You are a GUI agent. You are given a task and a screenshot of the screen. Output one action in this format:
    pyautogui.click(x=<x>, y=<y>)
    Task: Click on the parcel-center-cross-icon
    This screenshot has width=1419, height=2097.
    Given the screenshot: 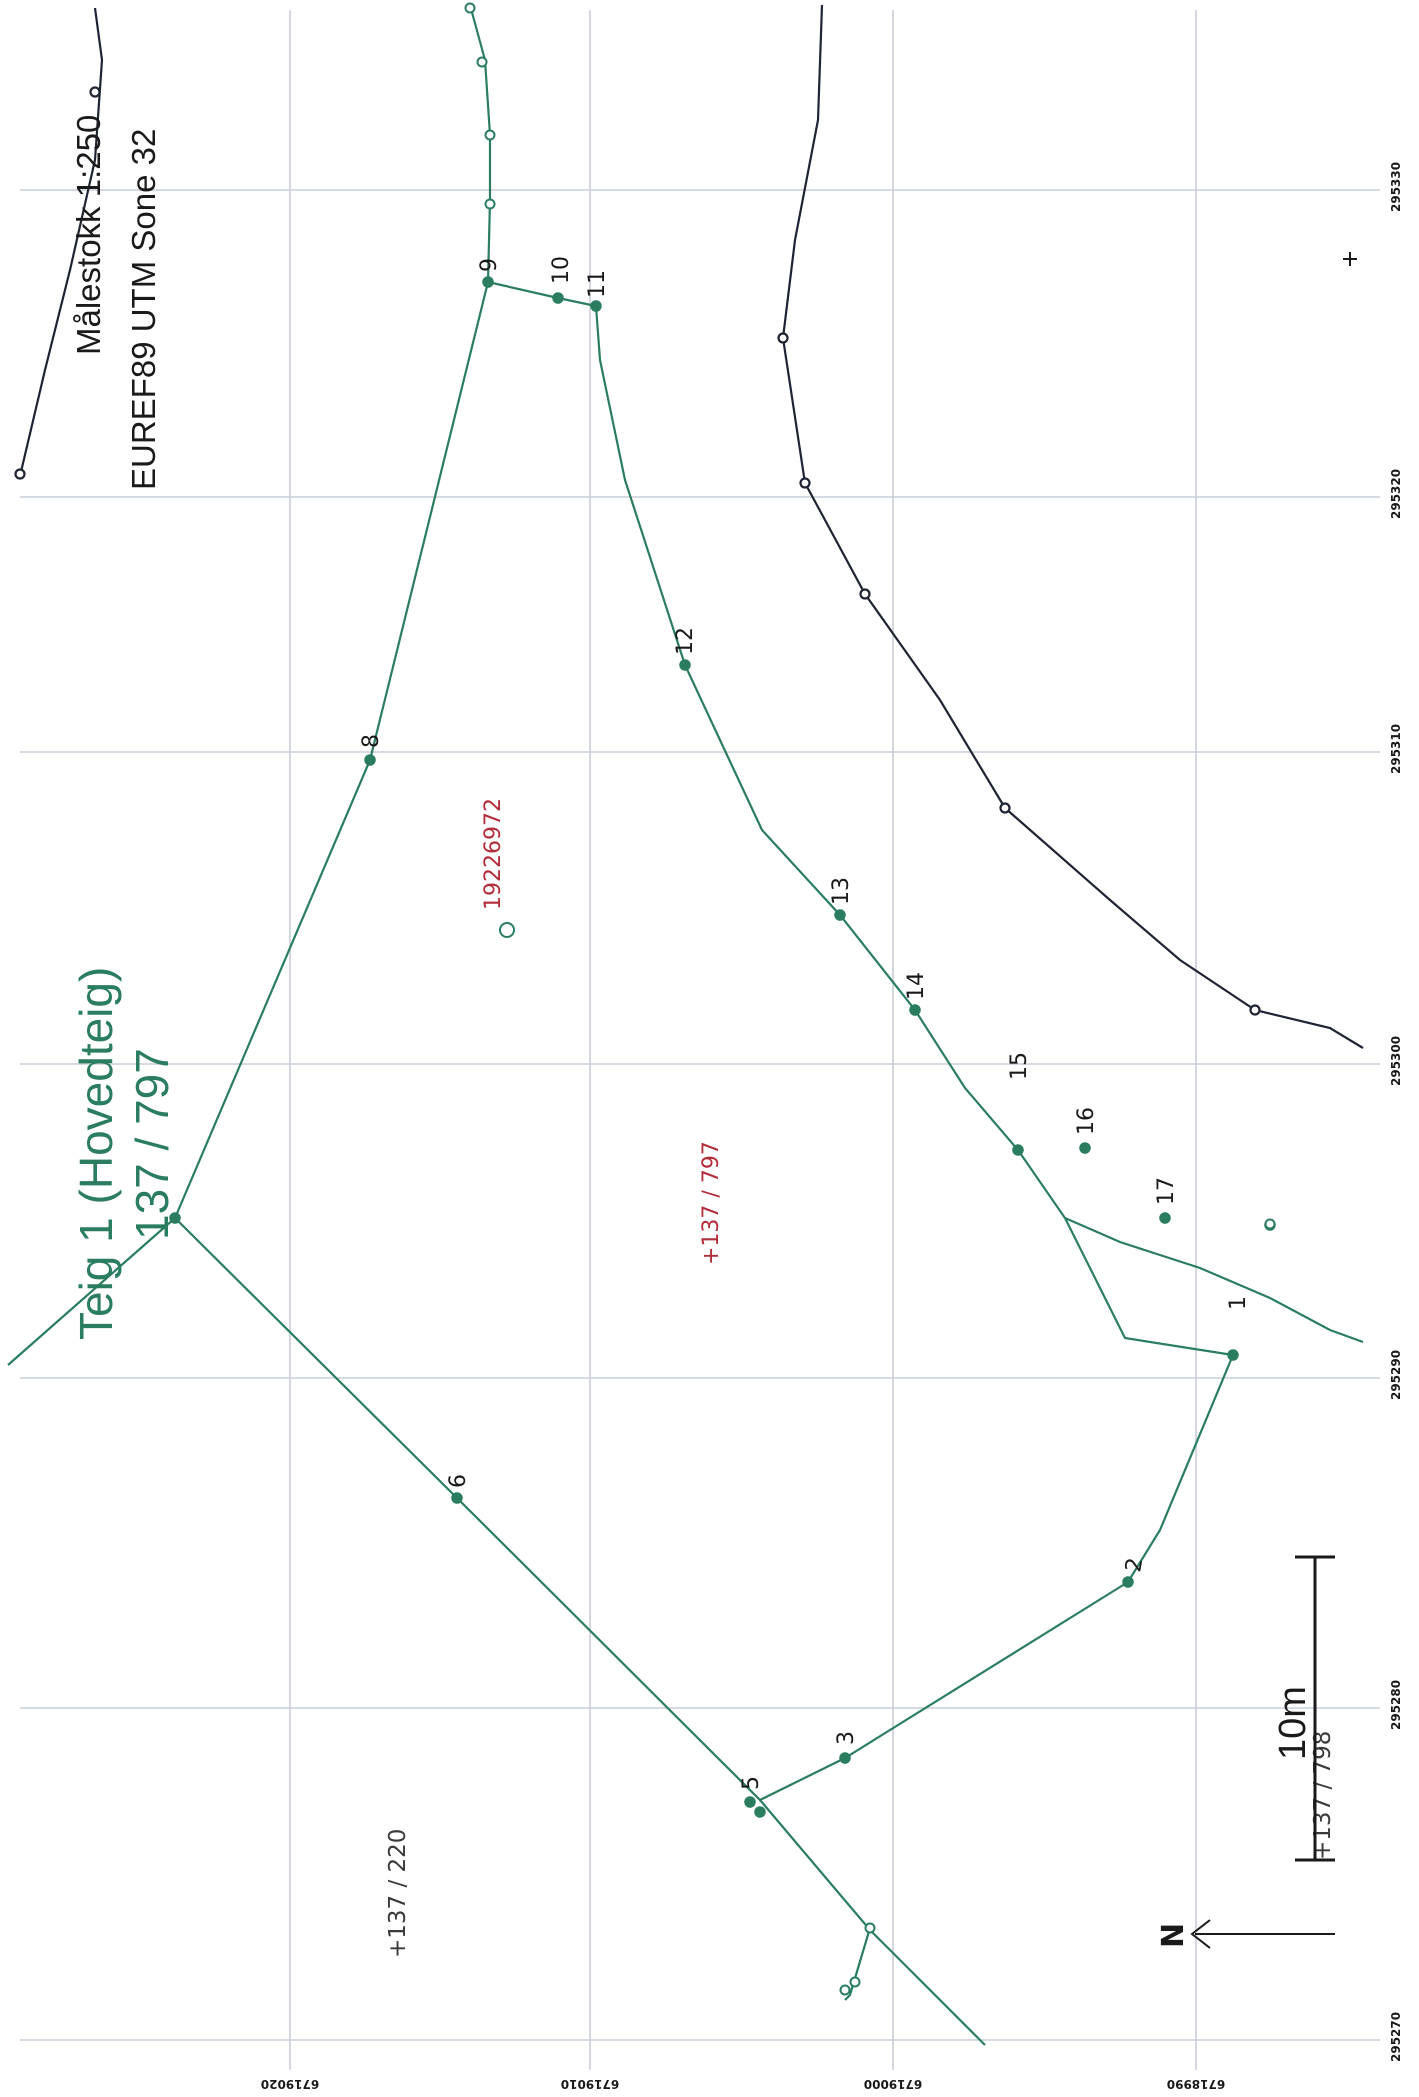 What is the action you would take?
    pyautogui.click(x=1350, y=259)
    